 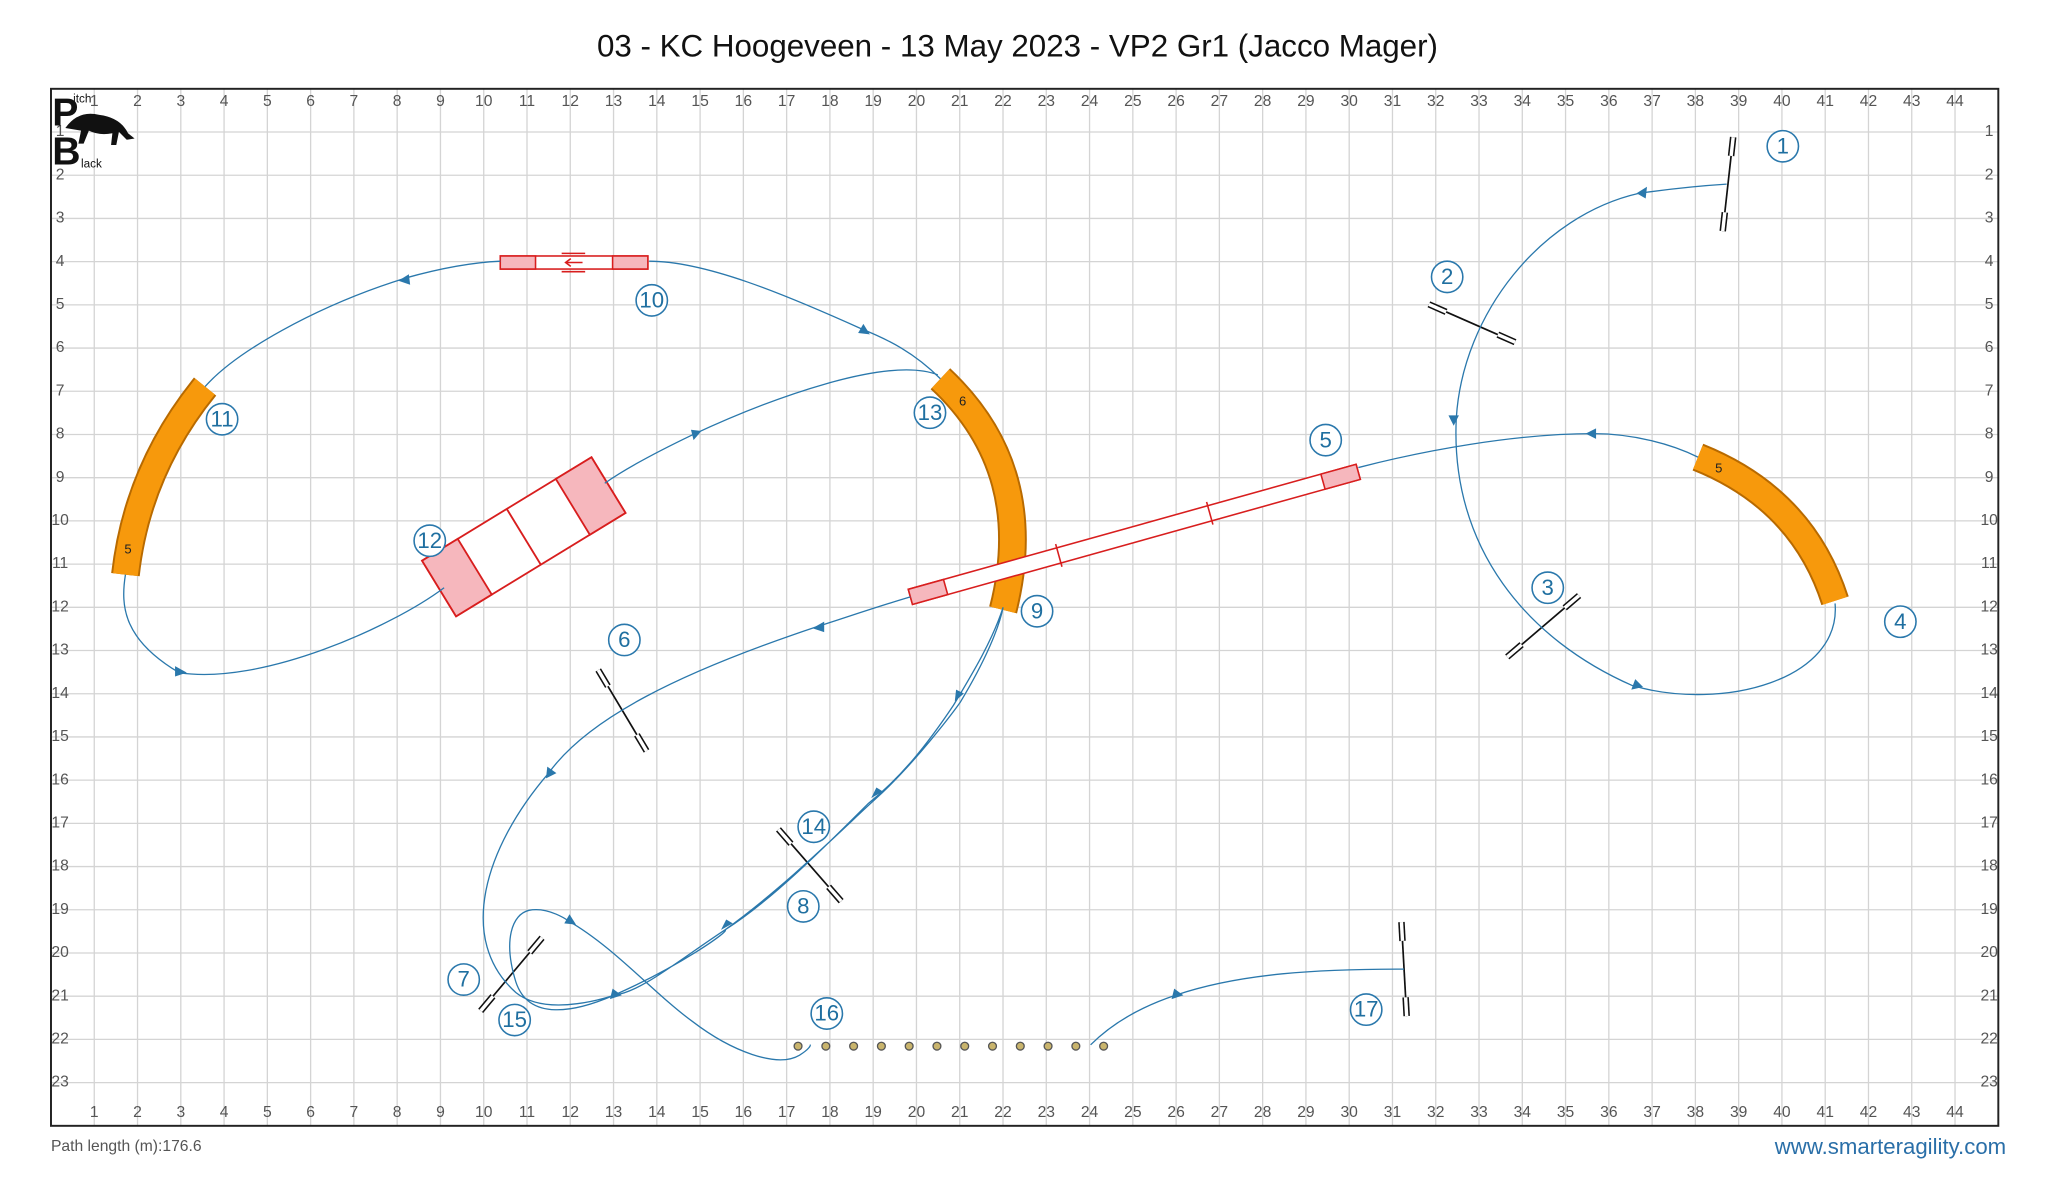 I want to click on column-label: 41, so click(x=1824, y=101).